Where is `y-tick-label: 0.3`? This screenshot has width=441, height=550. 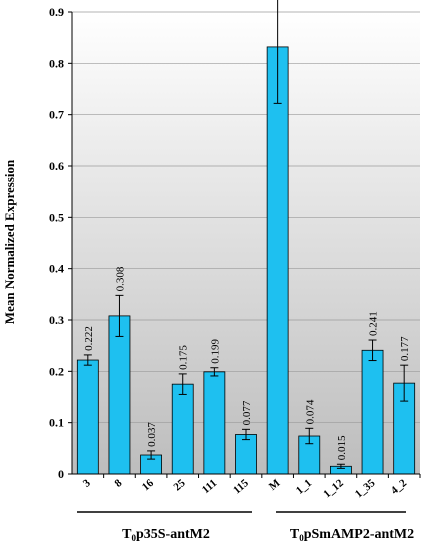 y-tick-label: 0.3 is located at coordinates (56, 320).